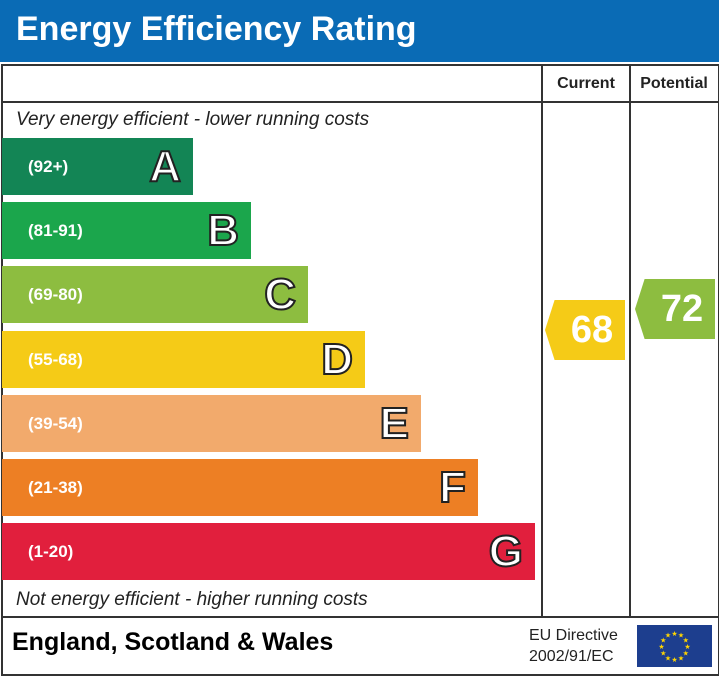  I want to click on band-letter: G, so click(506, 551).